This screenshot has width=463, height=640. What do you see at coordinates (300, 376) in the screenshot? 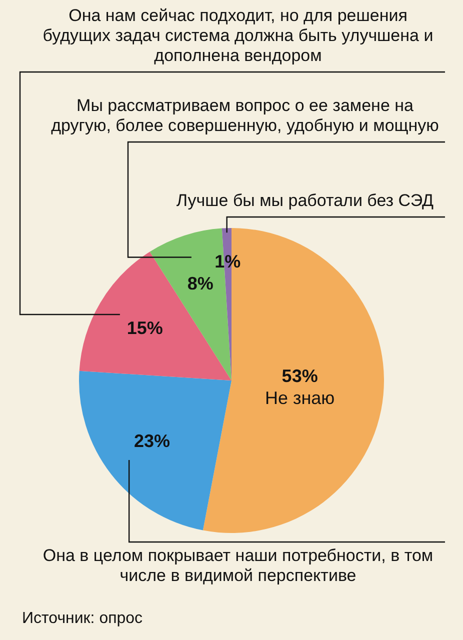
I see `data-label: 53%` at bounding box center [300, 376].